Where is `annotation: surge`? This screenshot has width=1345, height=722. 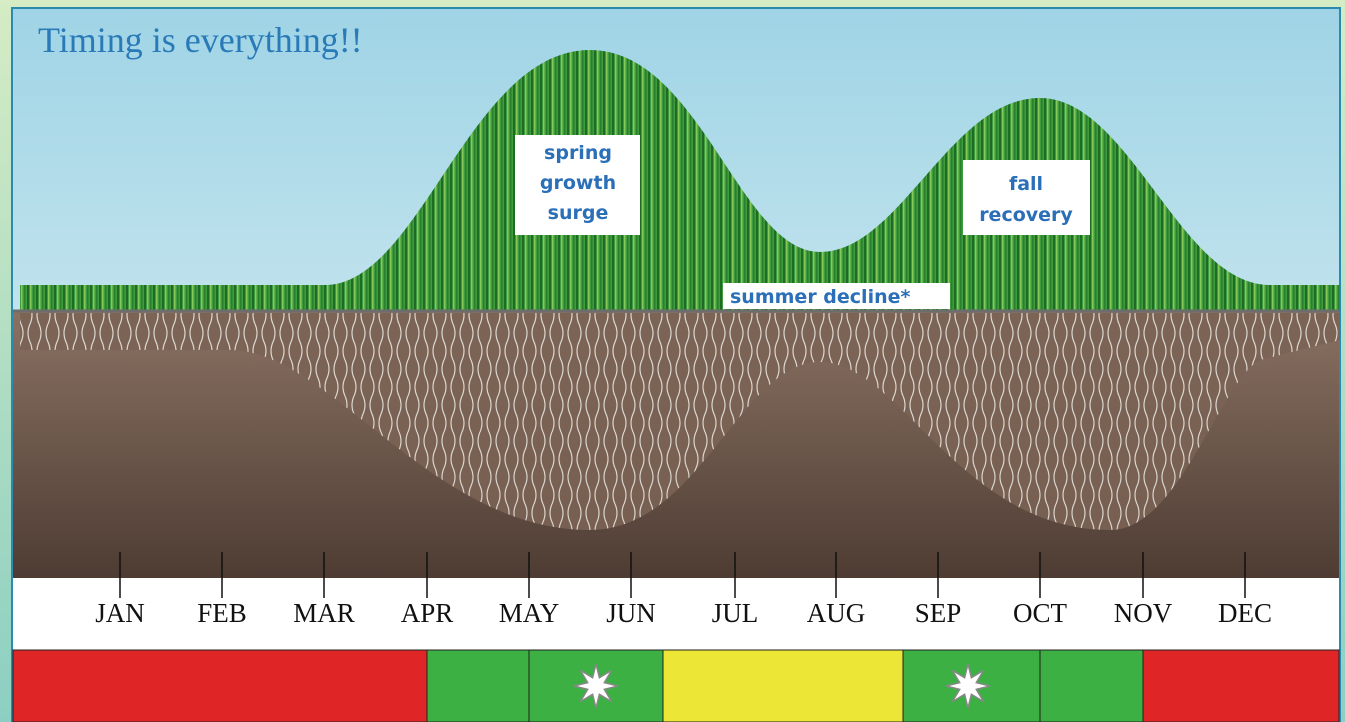 annotation: surge is located at coordinates (578, 213).